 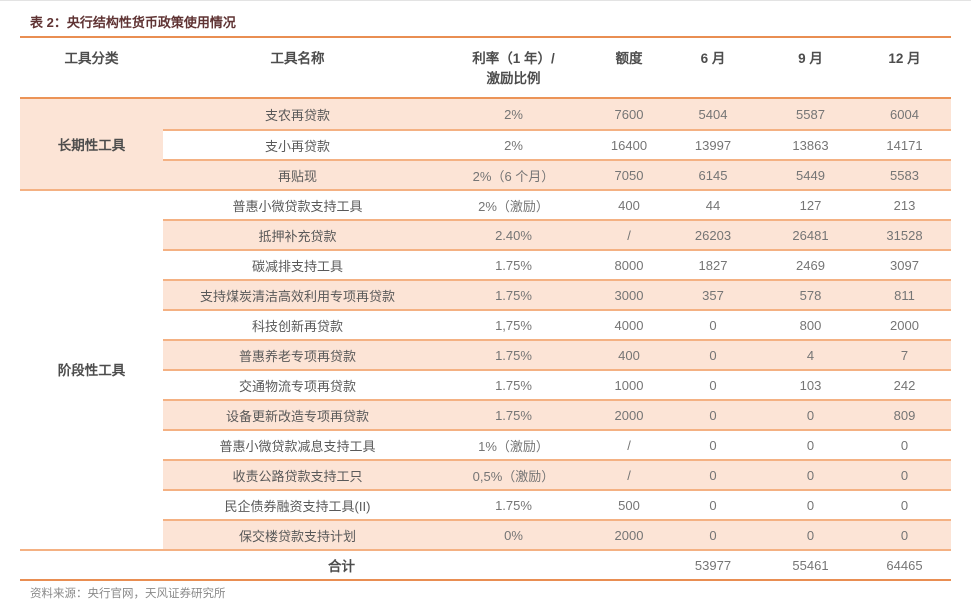 I want to click on tool-name: 支小再贷款, so click(x=297, y=146).